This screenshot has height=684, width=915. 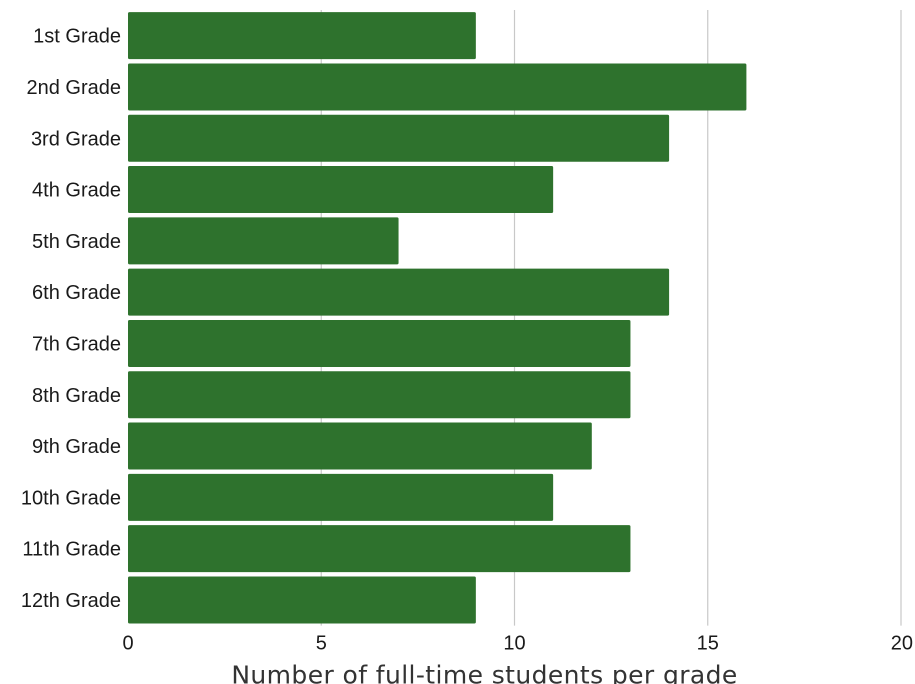 I want to click on category-label-7: 7th Grade, so click(x=76, y=344).